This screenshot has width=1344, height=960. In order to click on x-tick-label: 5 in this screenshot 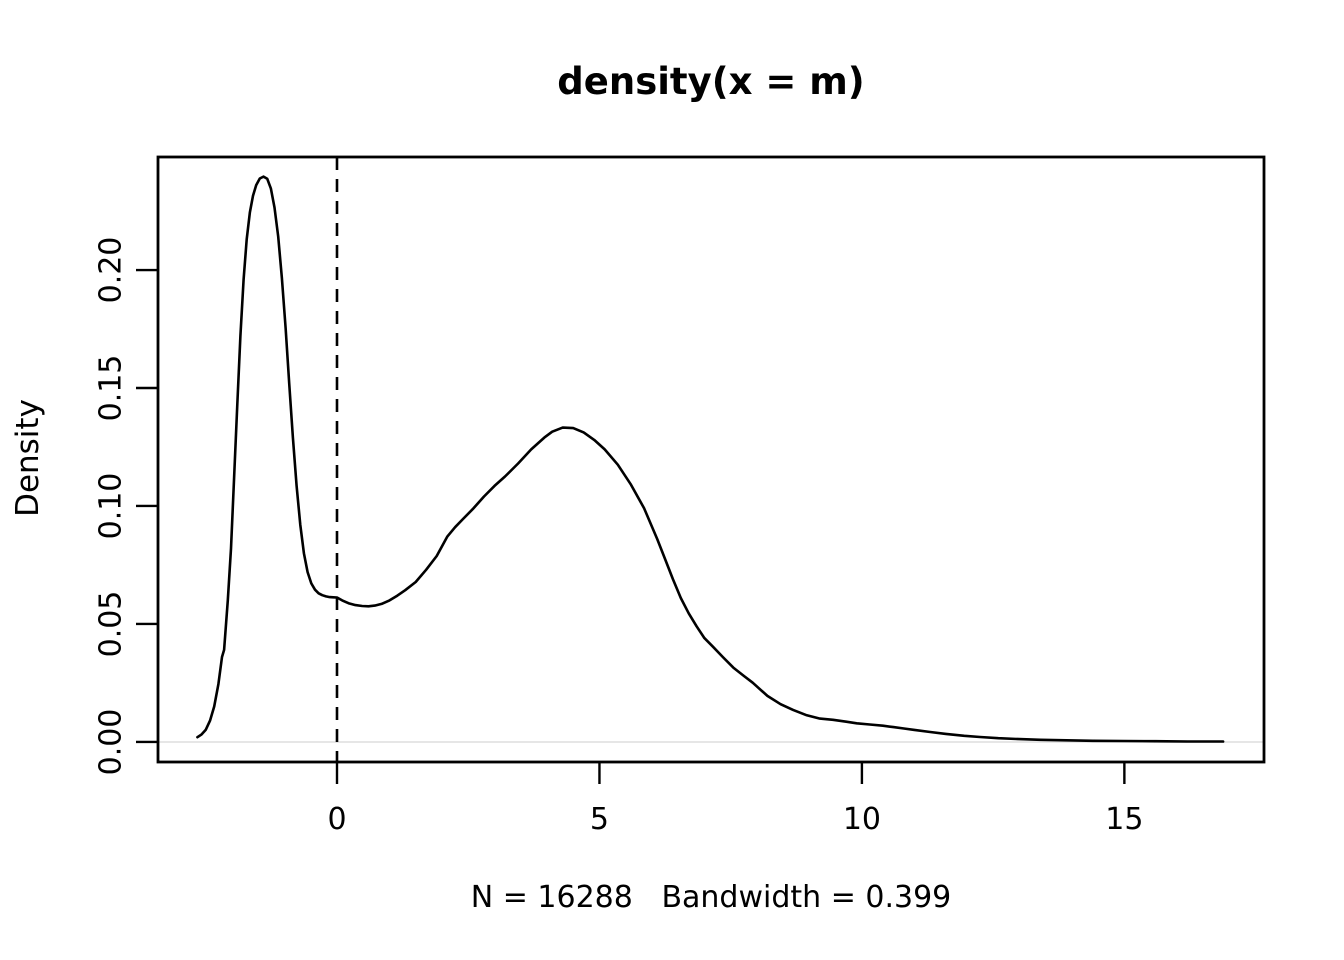, I will do `click(599, 819)`.